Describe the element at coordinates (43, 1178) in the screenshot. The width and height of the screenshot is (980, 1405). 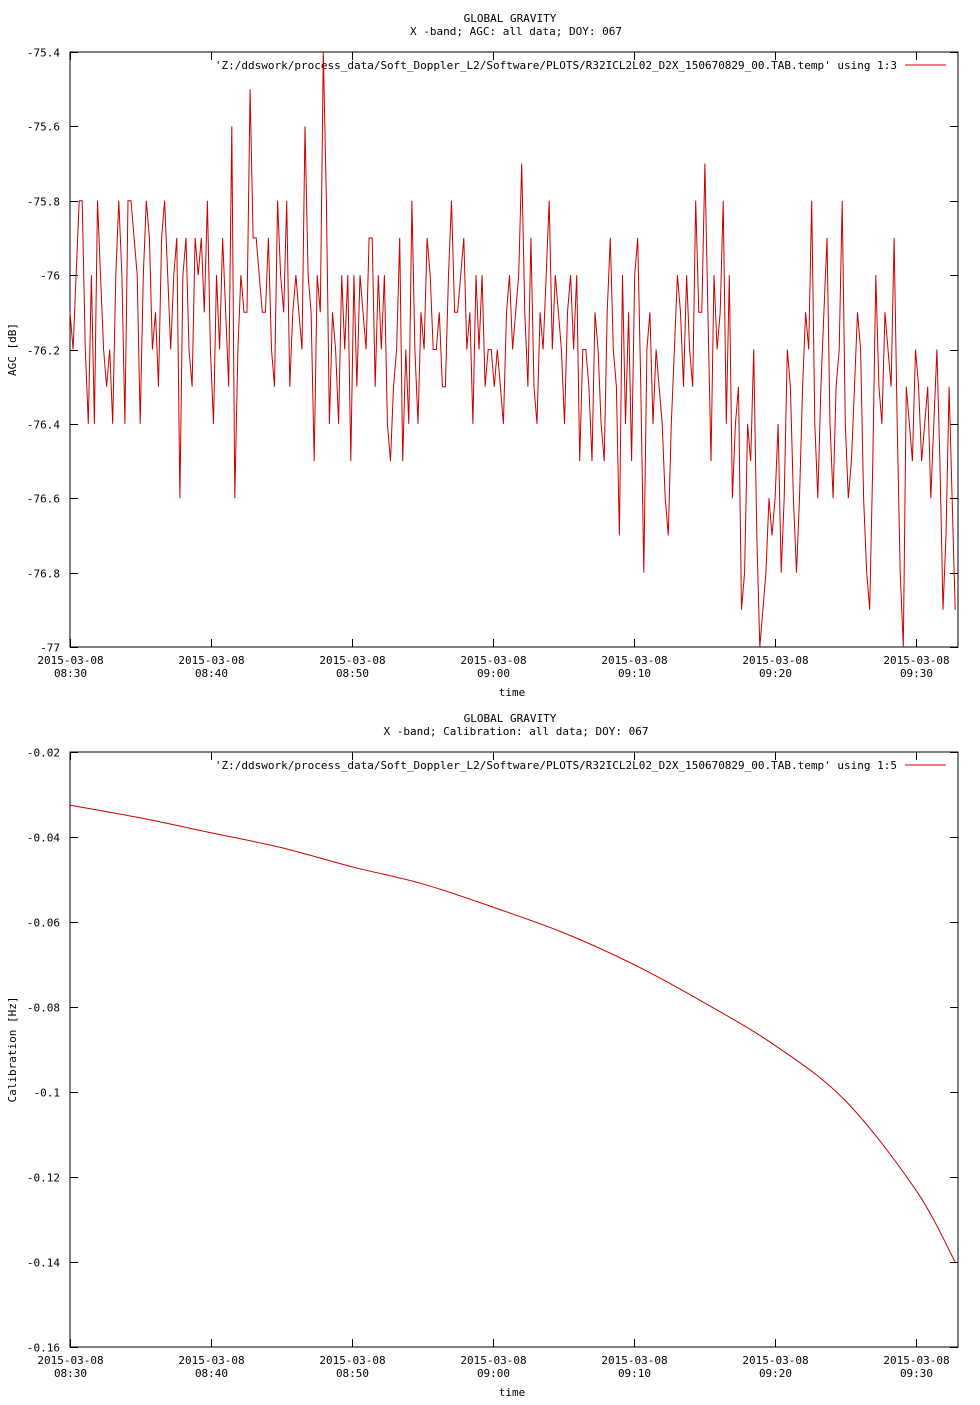
I see `y-tick-label: -0.12` at that location.